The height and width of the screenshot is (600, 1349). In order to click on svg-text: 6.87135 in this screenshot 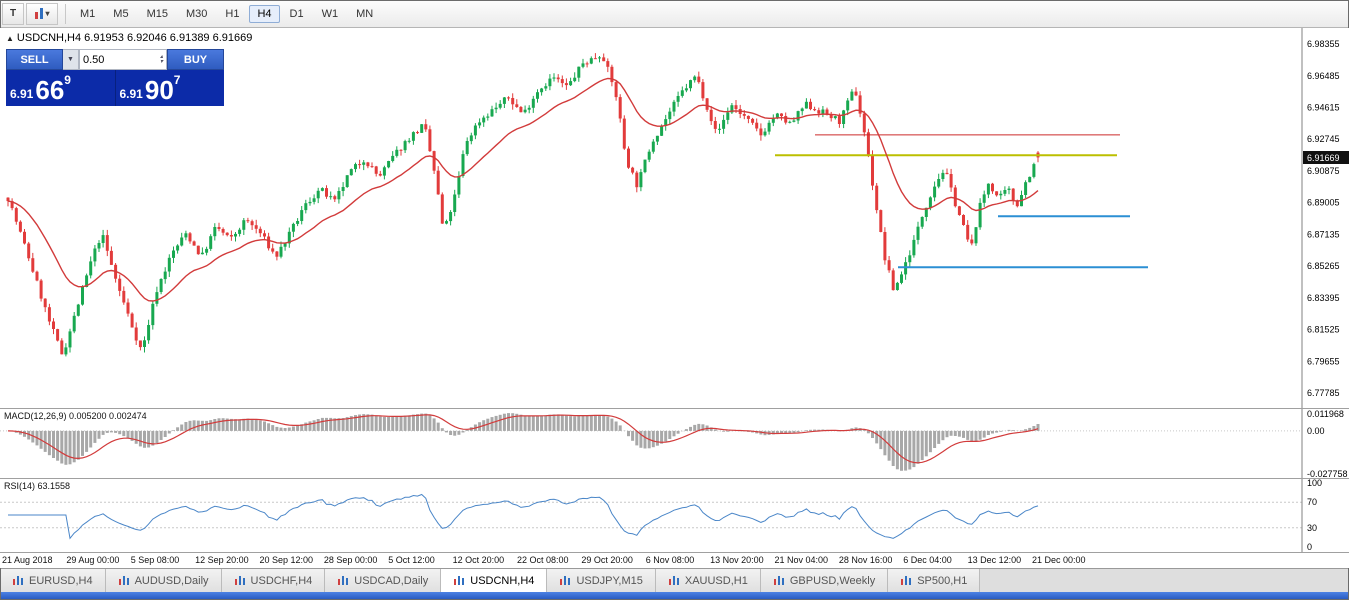, I will do `click(1323, 234)`.